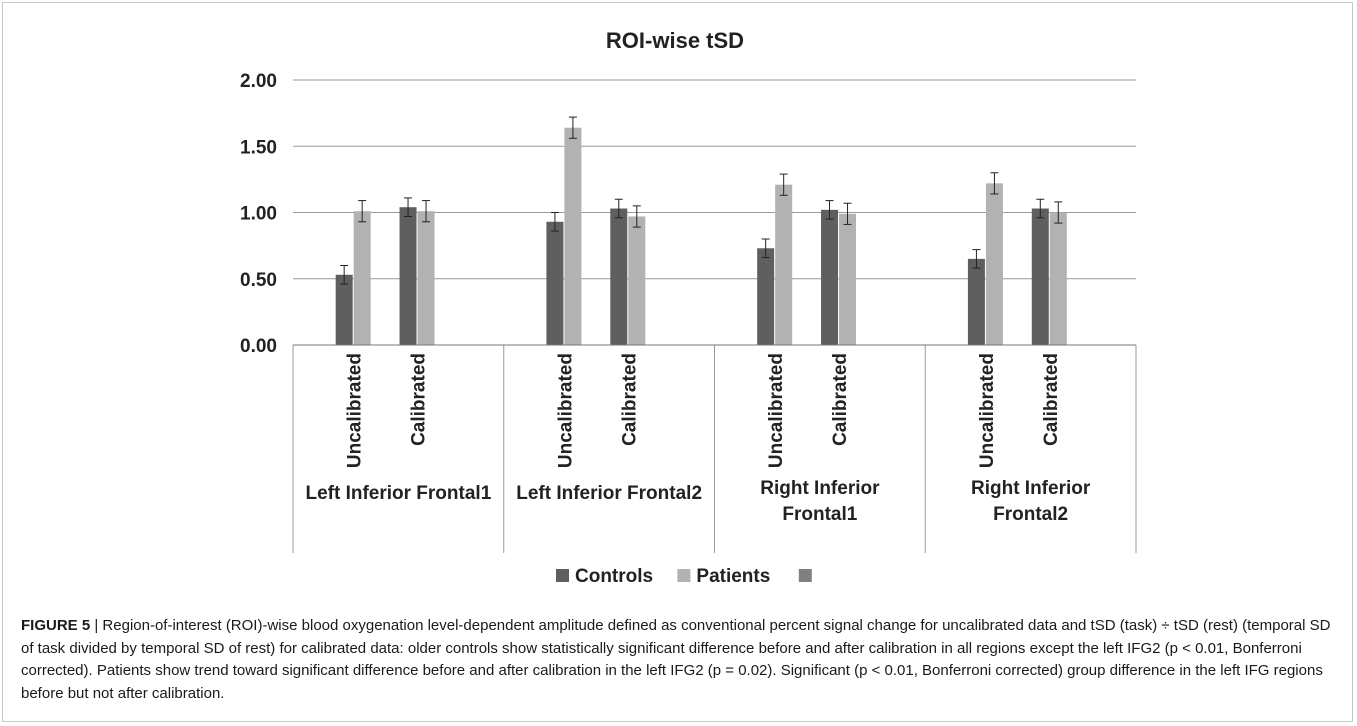  I want to click on y-axis-ticks: 0.00 0.50 1.00 1.50 2.00, so click(258, 214).